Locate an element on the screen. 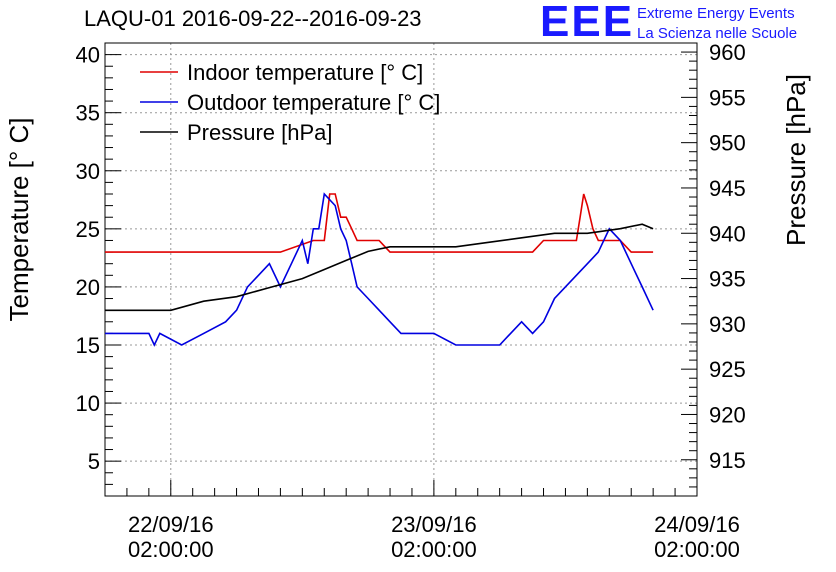 Image resolution: width=836 pixels, height=572 pixels. chart-title: LAQU-01 2016-09-22--2016-09-23 is located at coordinates (253, 18).